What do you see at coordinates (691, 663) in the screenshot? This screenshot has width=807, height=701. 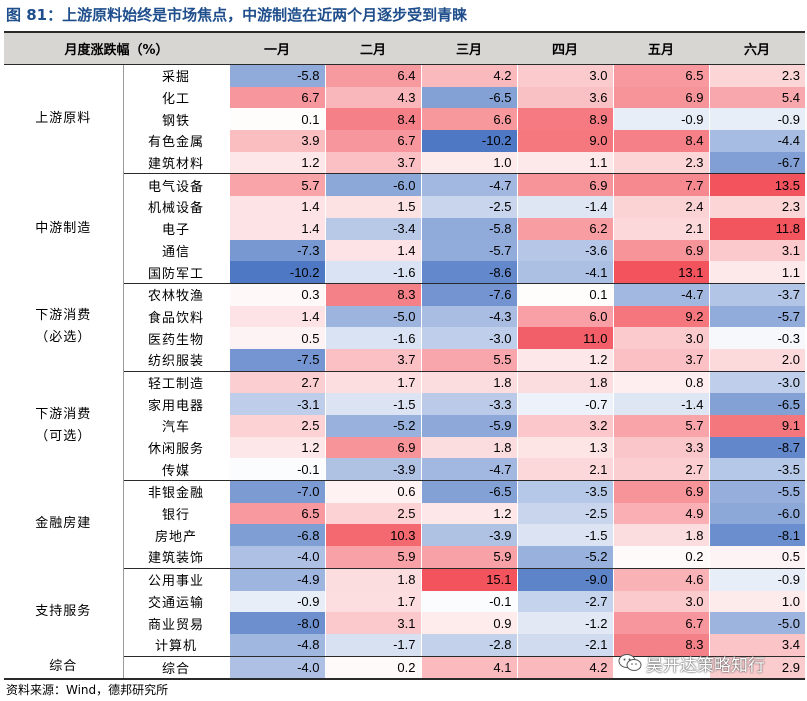 I see `watermark: 吴开达策略知行` at bounding box center [691, 663].